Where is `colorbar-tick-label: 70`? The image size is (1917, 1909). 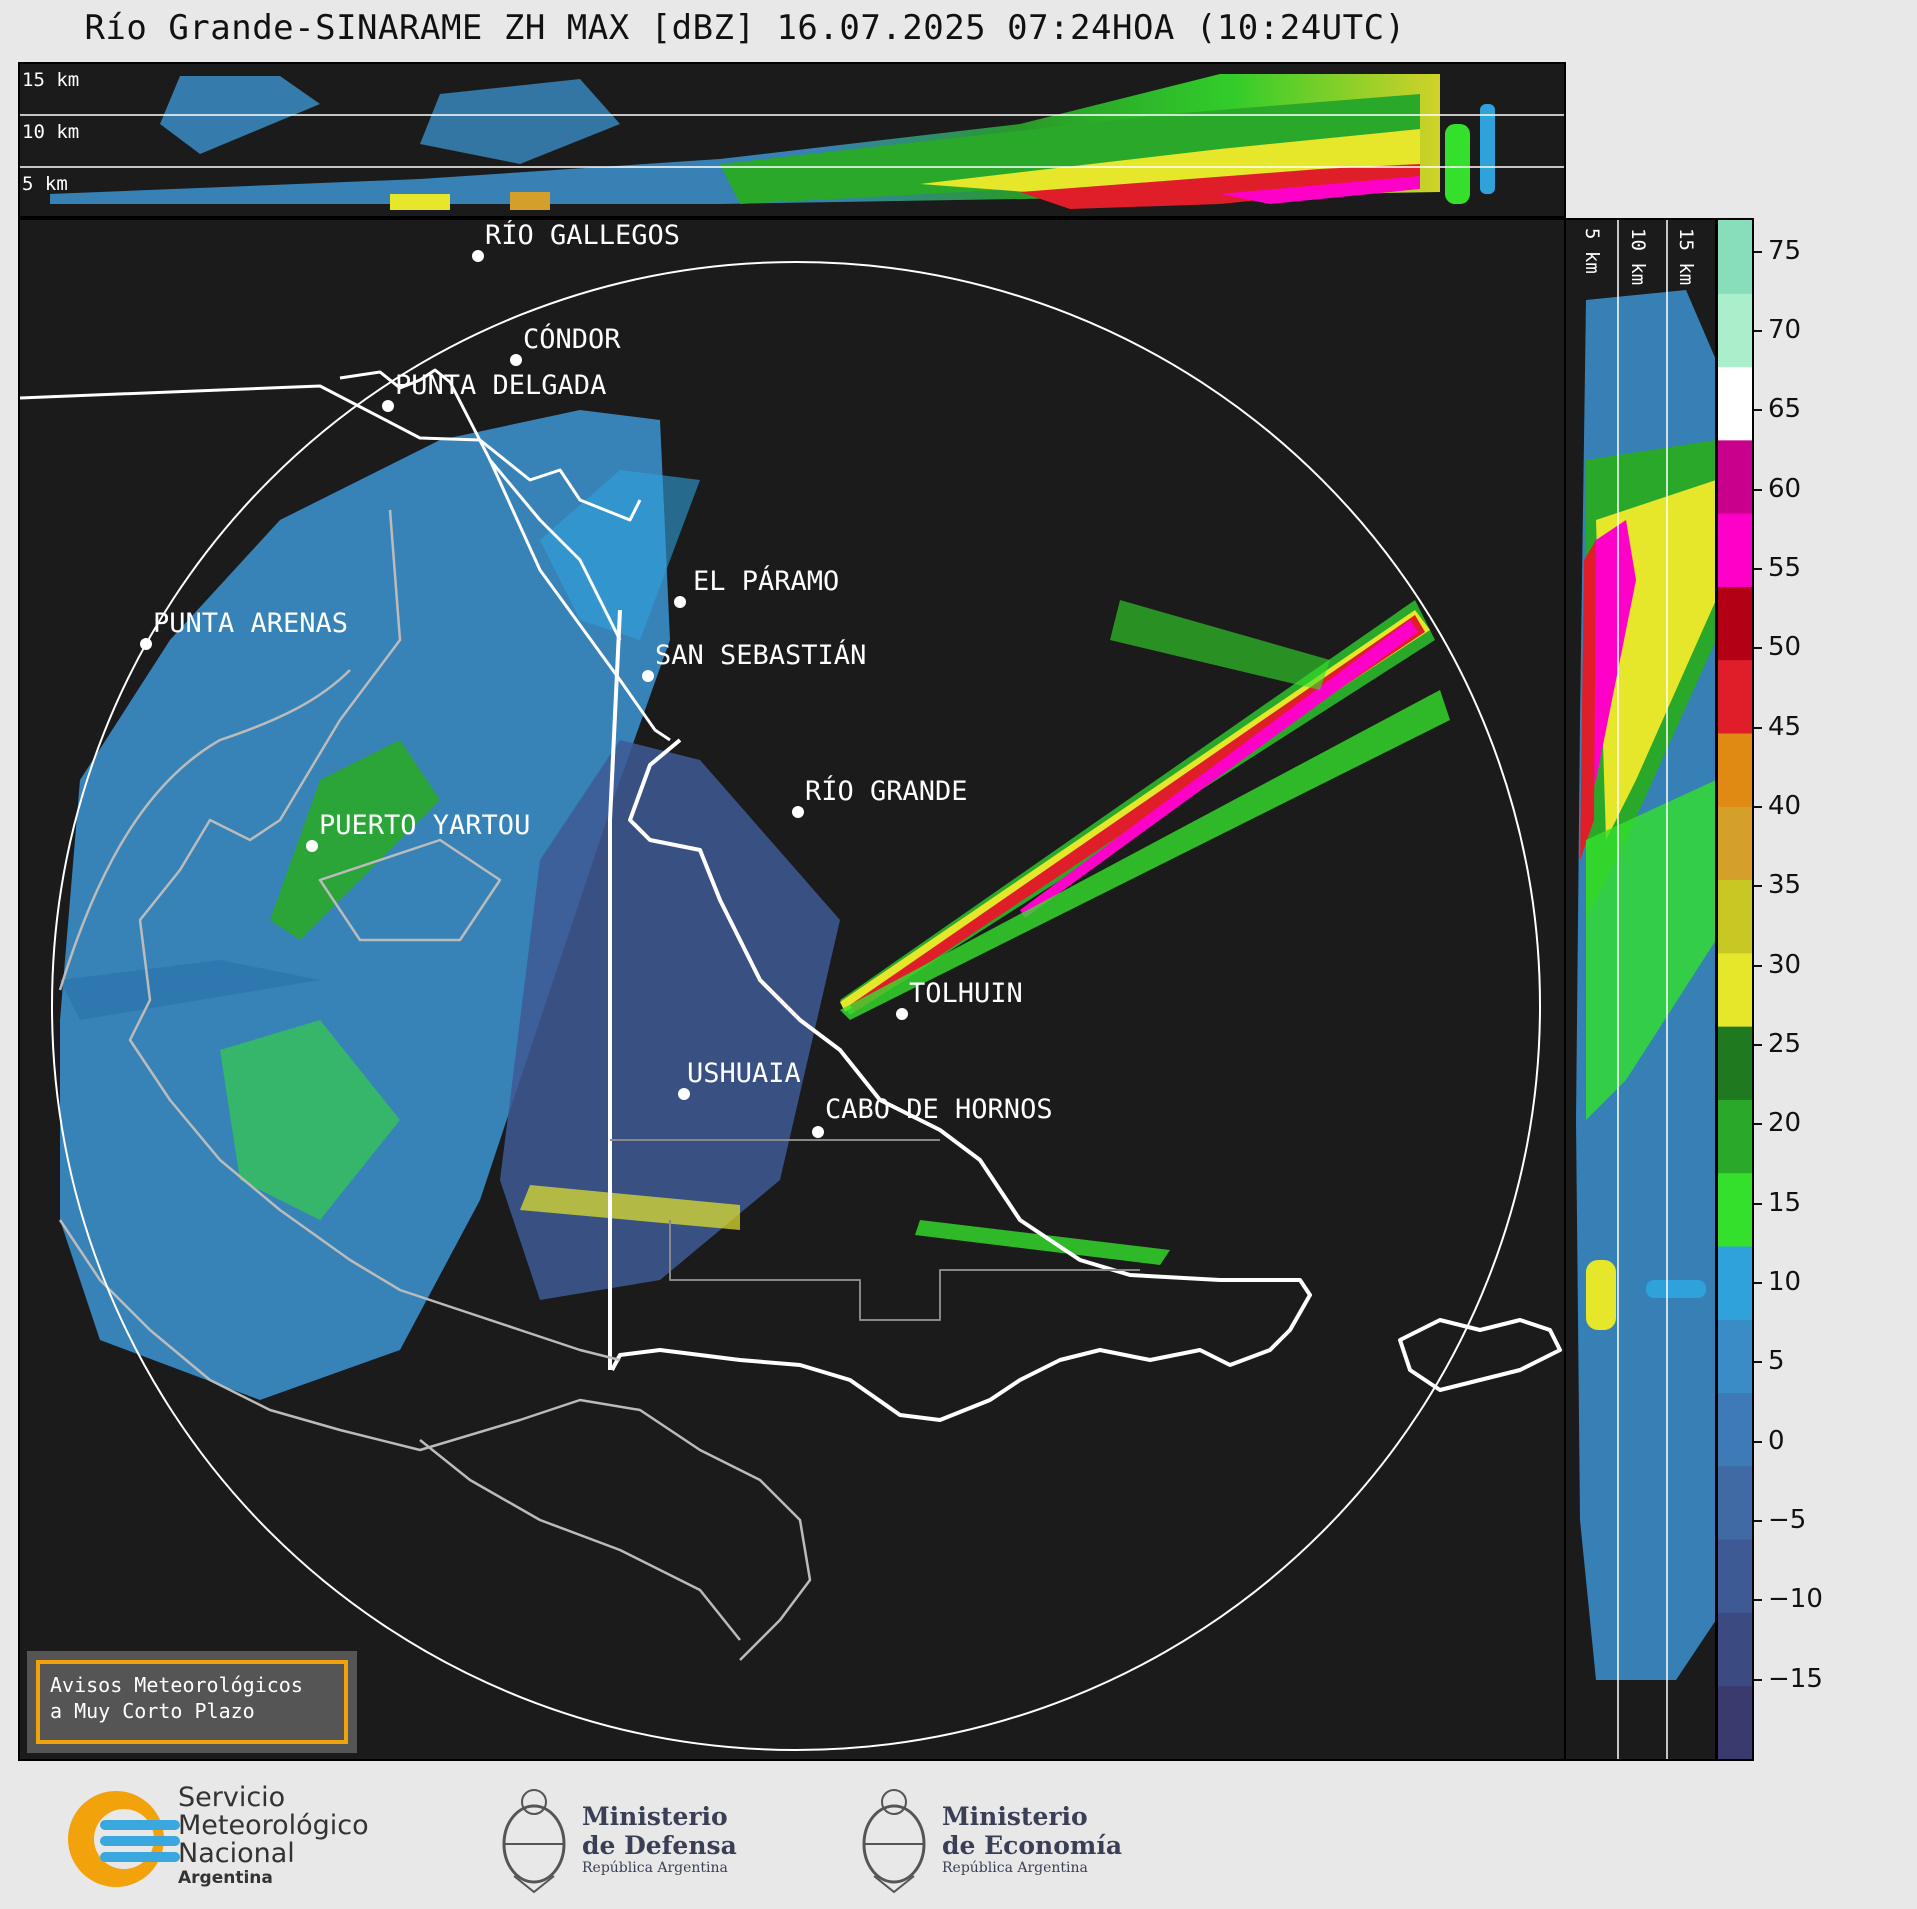 colorbar-tick-label: 70 is located at coordinates (1785, 330).